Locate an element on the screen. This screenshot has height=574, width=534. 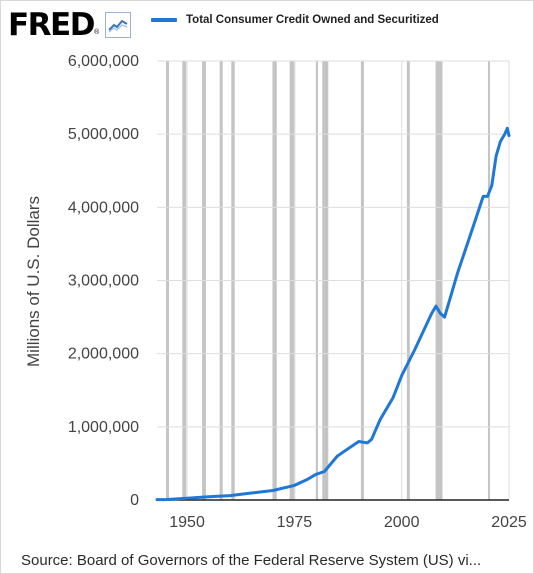
y-tick-label: 1,000,000 is located at coordinates (103, 427).